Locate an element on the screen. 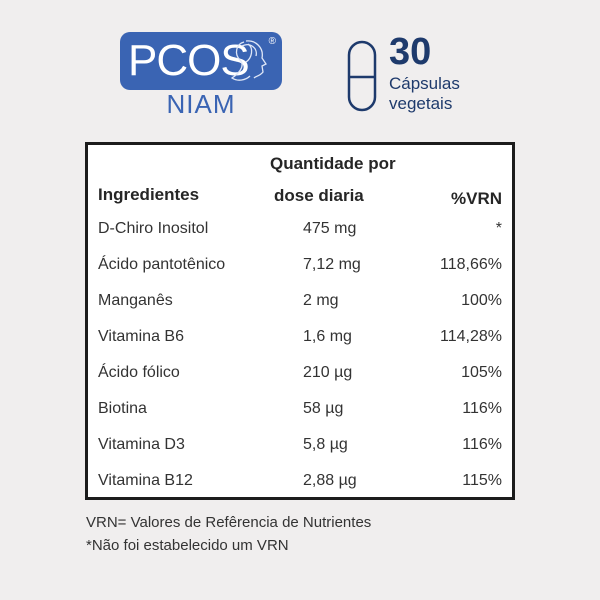 The height and width of the screenshot is (600, 600). brand-subtitle: NIAM is located at coordinates (201, 104).